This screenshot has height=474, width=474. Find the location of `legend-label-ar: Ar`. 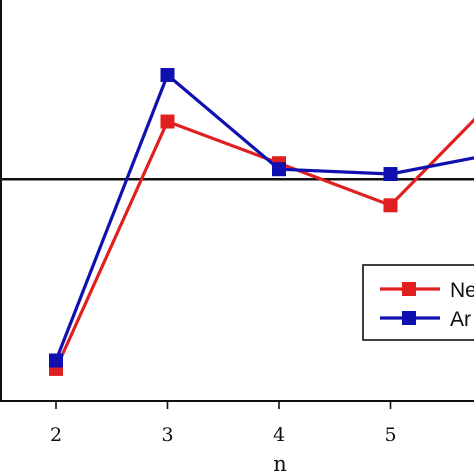

legend-label-ar: Ar is located at coordinates (460, 319).